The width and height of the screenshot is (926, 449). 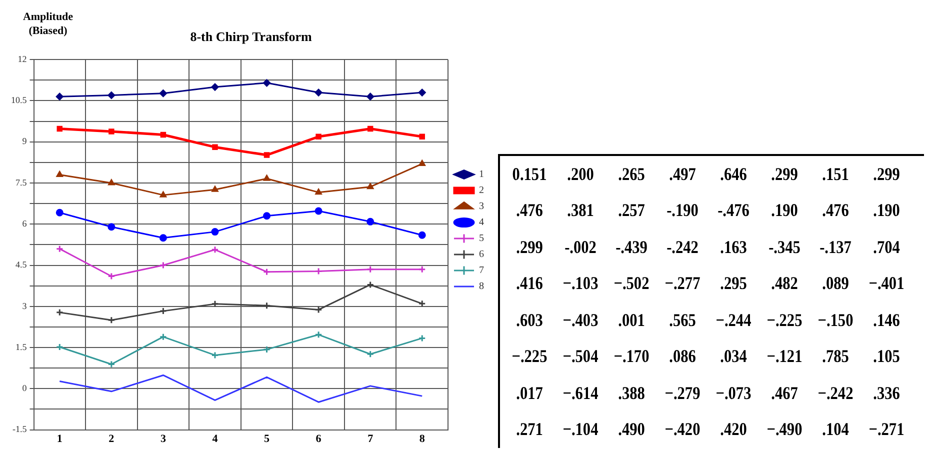 I want to click on chart-title: 8-th Chirp Transform, so click(x=251, y=36).